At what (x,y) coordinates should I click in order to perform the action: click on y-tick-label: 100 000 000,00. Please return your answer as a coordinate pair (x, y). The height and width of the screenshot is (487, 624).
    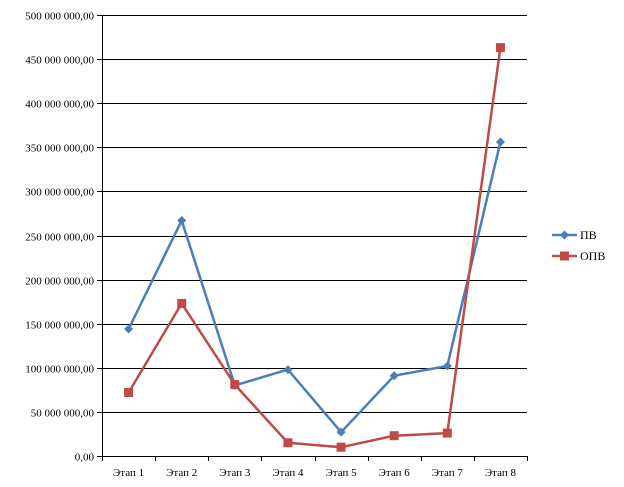
    Looking at the image, I should click on (59, 370).